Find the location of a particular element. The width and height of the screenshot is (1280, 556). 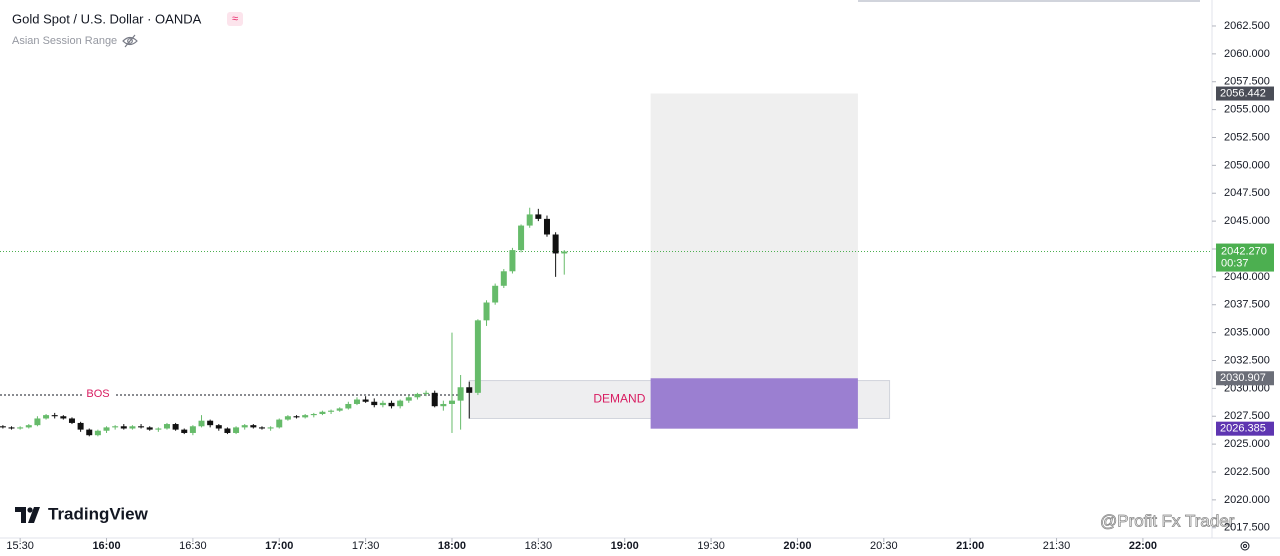

x-tick-label: 19:00 is located at coordinates (625, 546).